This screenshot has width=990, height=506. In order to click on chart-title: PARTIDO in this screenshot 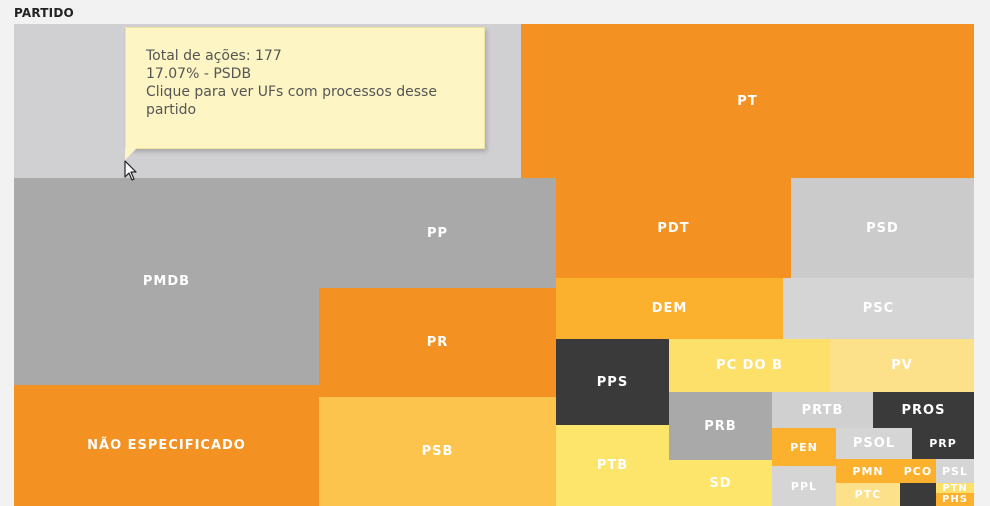, I will do `click(44, 13)`.